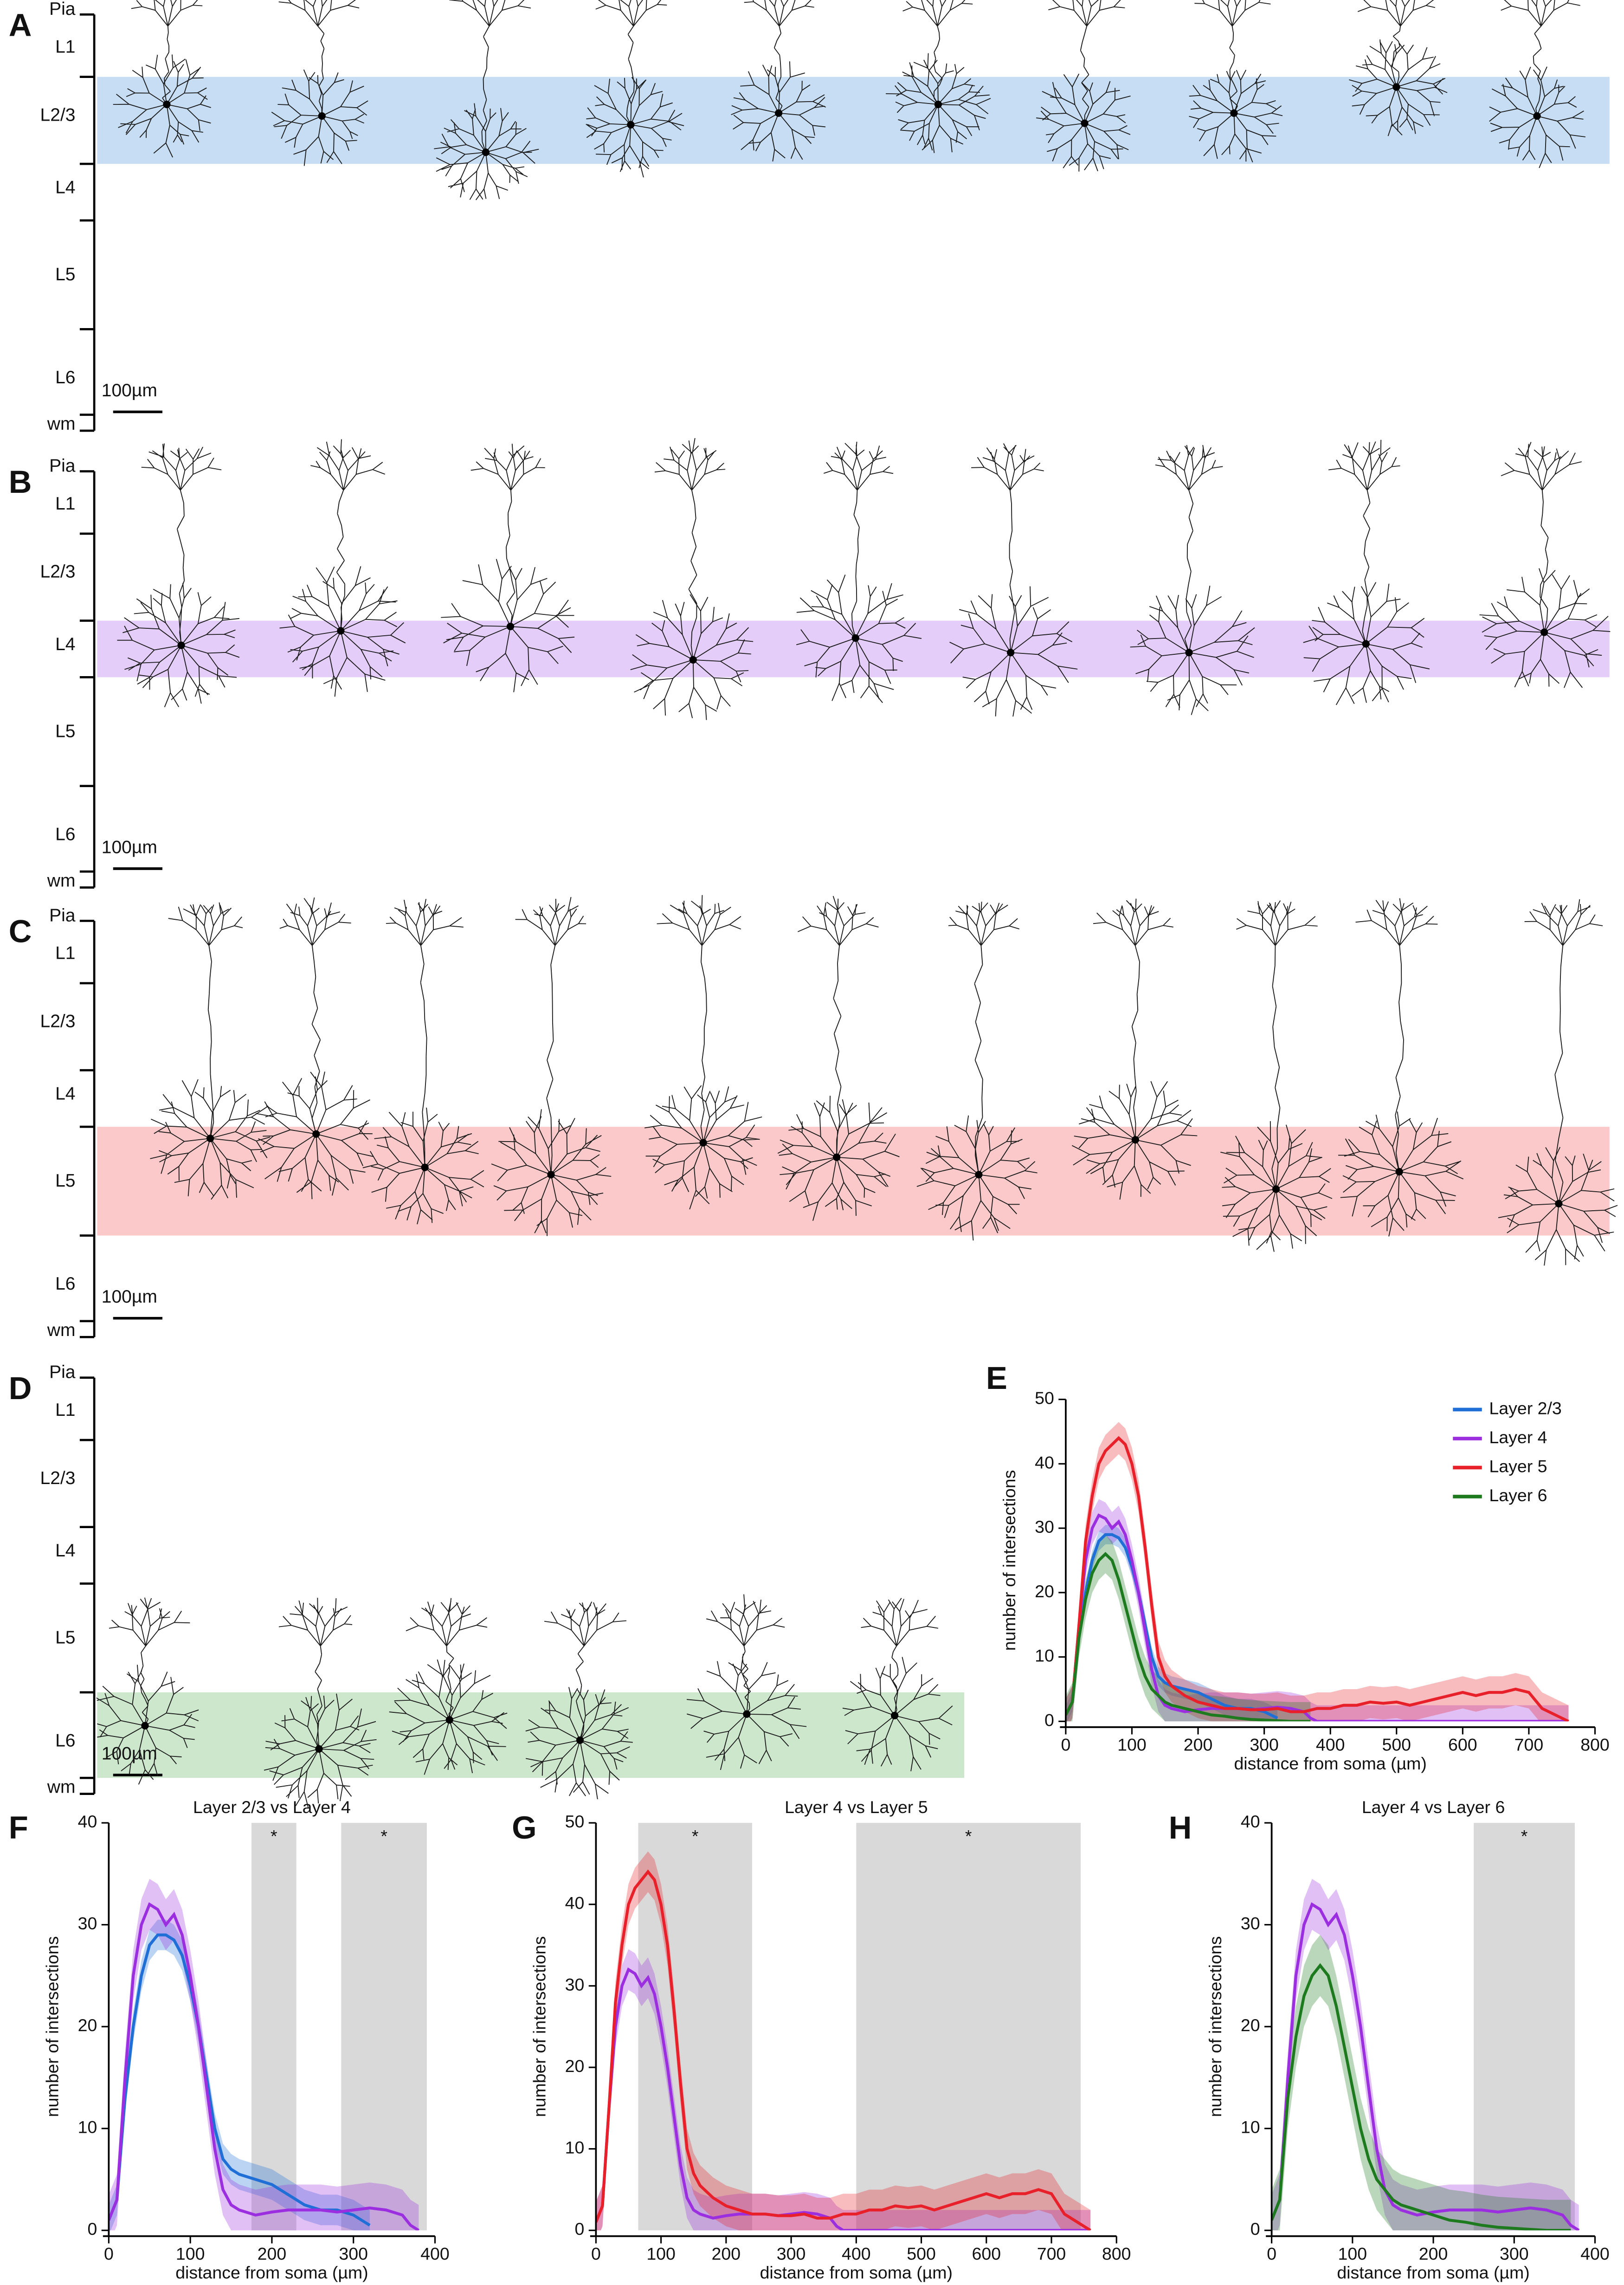 The image size is (1624, 2285). Describe the element at coordinates (1434, 1807) in the screenshot. I see `chart-title: Layer 4 vs Layer 6` at that location.